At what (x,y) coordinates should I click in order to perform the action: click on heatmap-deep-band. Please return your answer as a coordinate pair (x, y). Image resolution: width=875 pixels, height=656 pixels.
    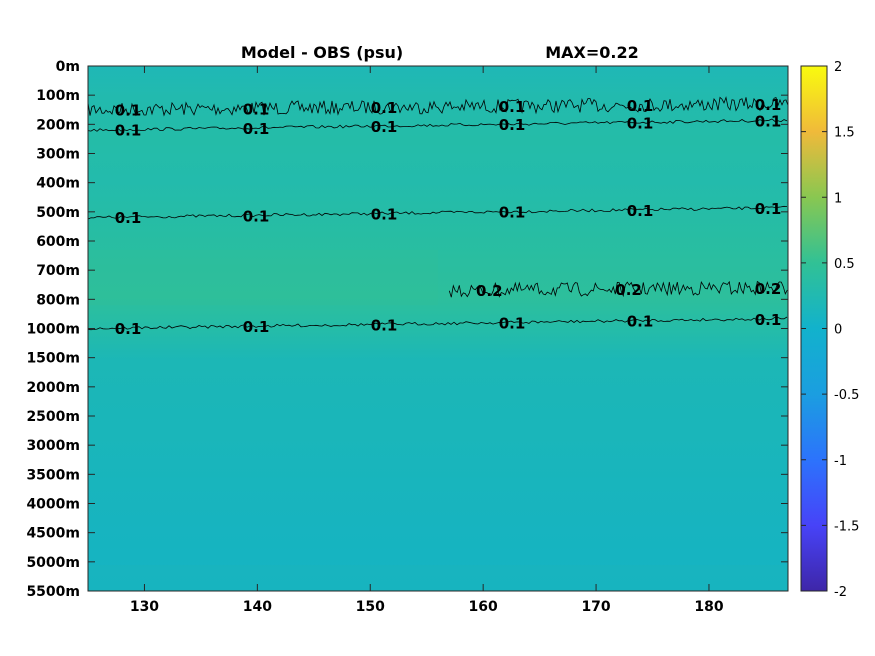
    Looking at the image, I should click on (438, 578).